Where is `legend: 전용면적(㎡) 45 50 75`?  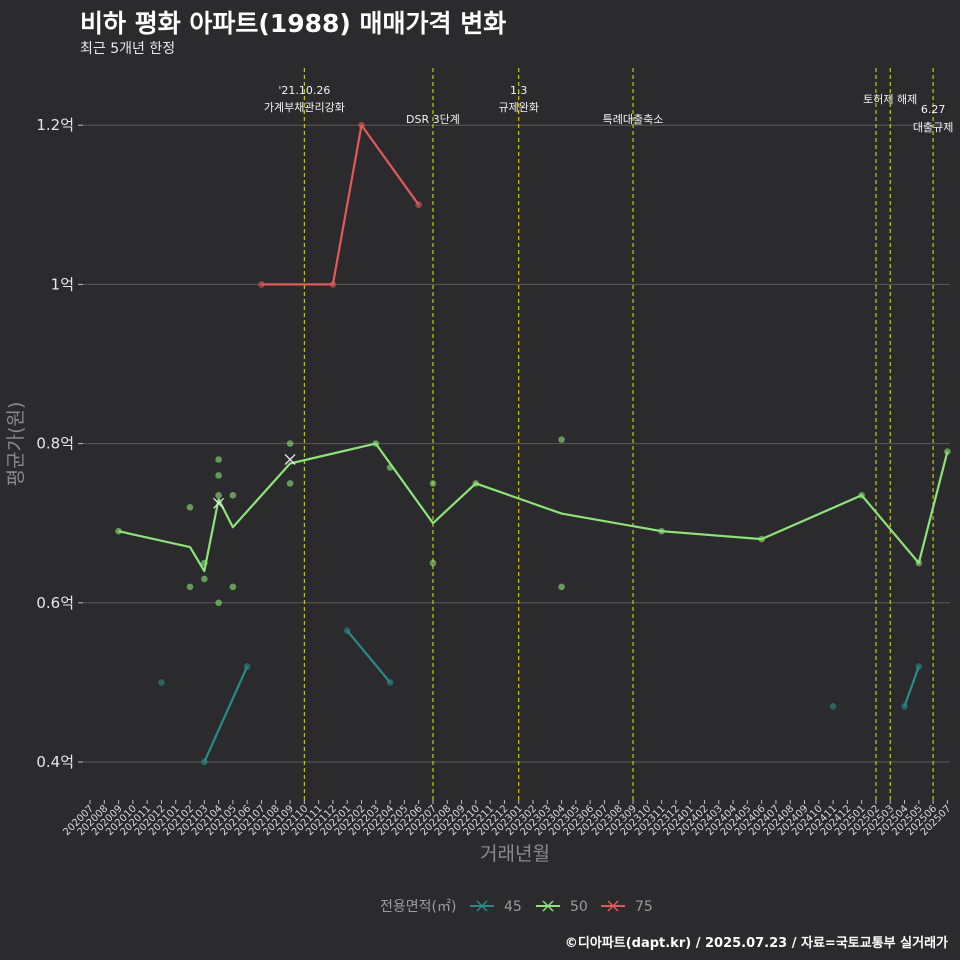 legend: 전용면적(㎡) 45 50 75 is located at coordinates (516, 907).